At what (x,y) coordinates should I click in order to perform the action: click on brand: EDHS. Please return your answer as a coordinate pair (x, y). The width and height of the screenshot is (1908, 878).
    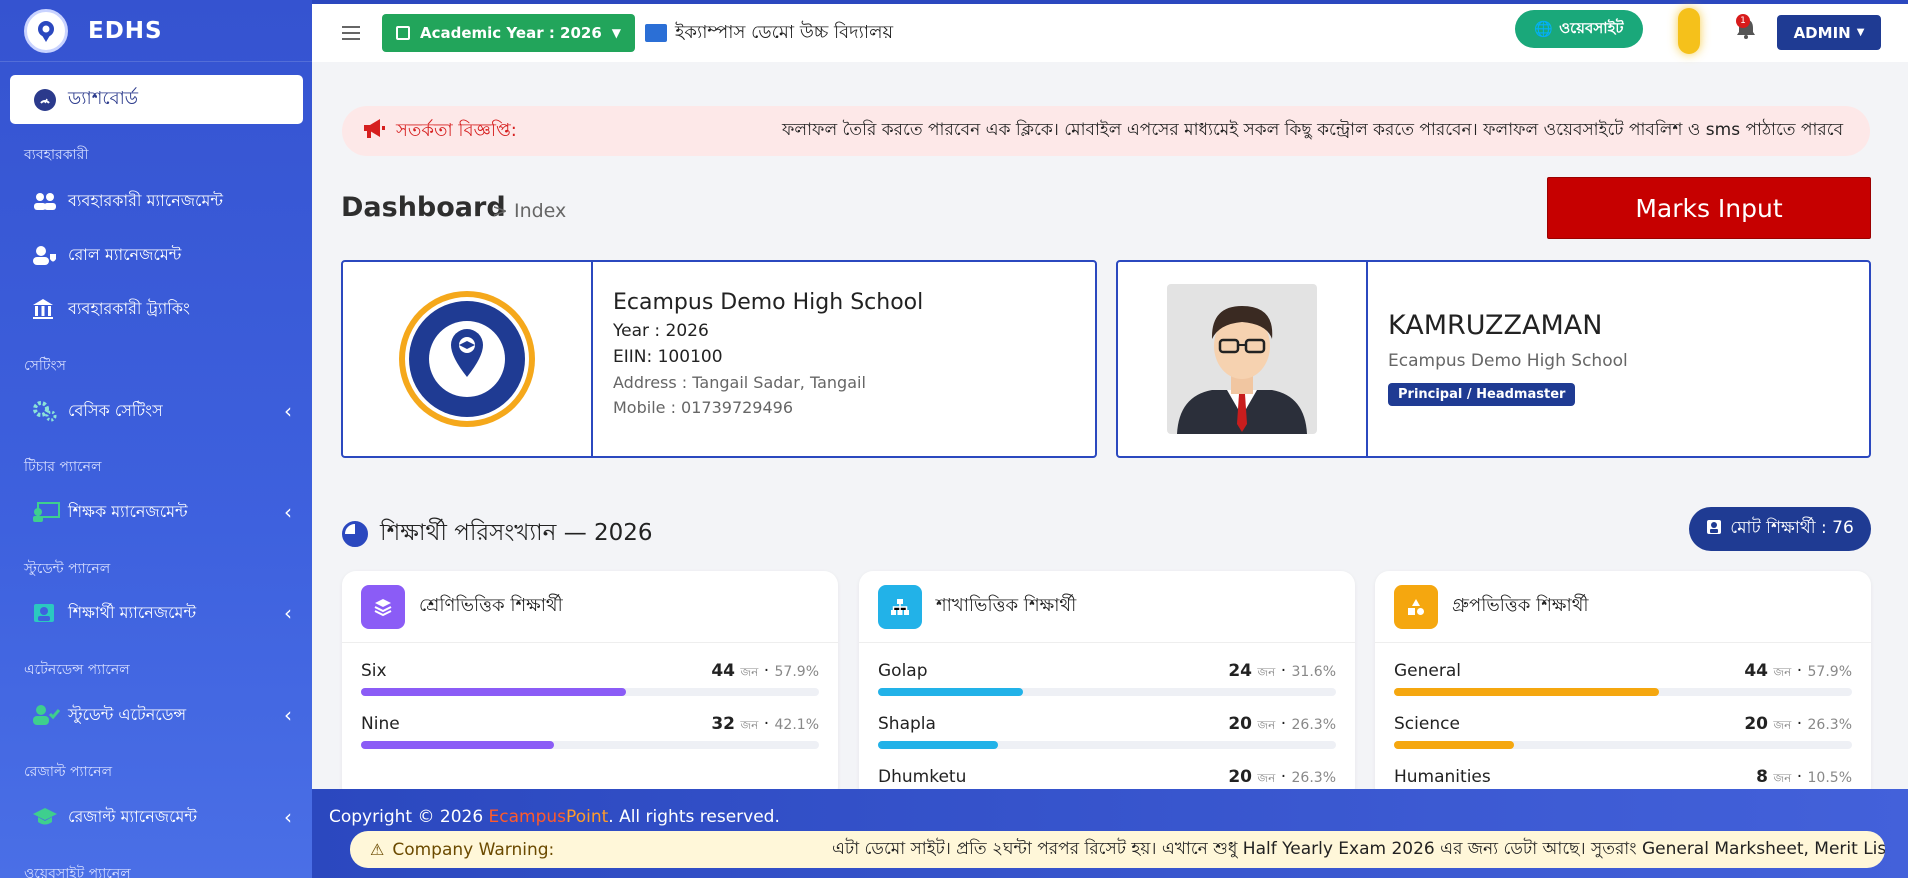
    Looking at the image, I should click on (156, 31).